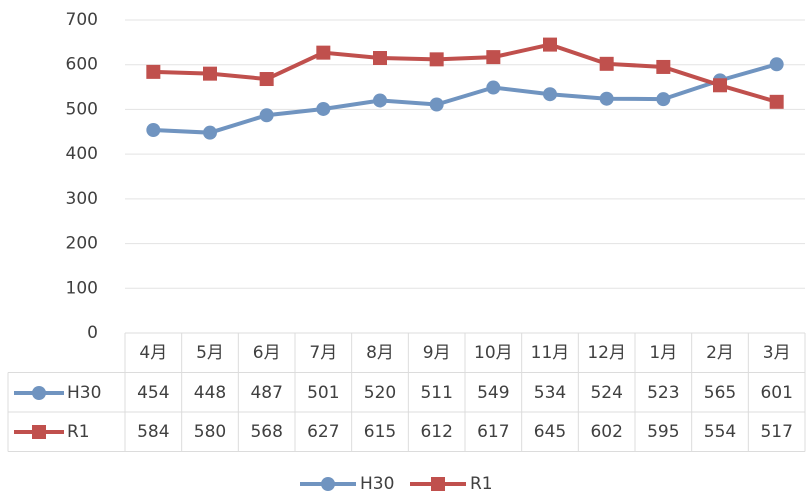 This screenshot has height=496, width=809. I want to click on y-tick-label: 700, so click(82, 20).